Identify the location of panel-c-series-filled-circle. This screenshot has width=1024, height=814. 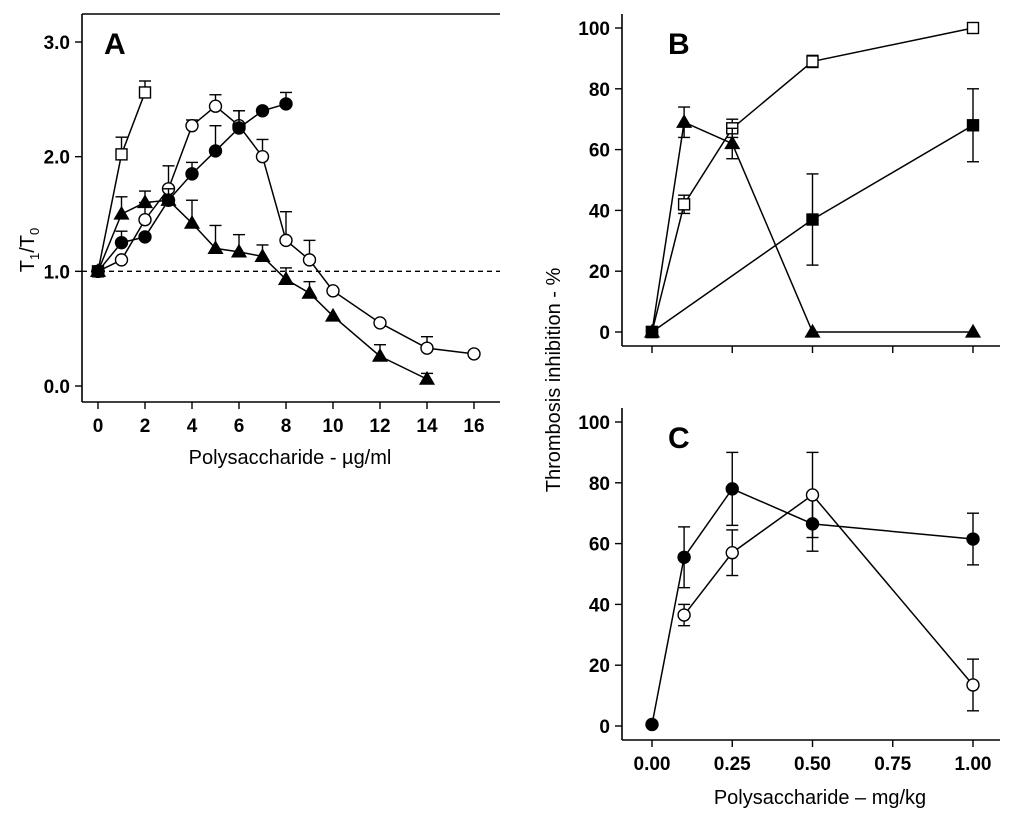
(812, 591).